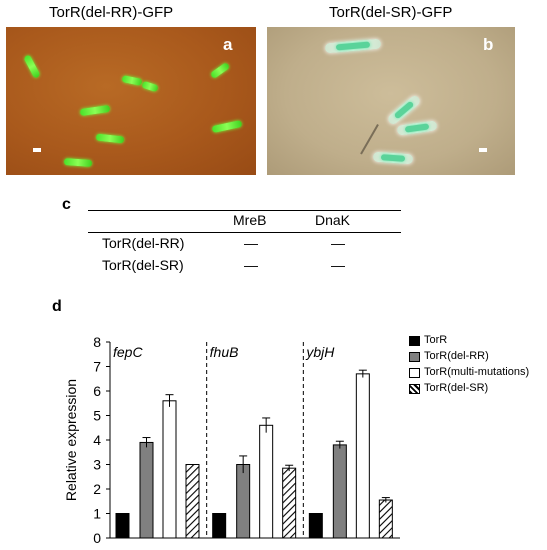 This screenshot has width=547, height=550. Describe the element at coordinates (97, 514) in the screenshot. I see `y-tick-label: 1` at that location.